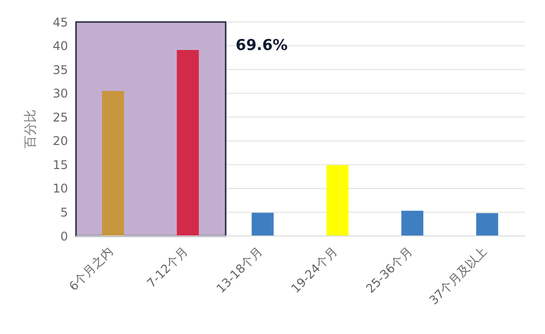 The width and height of the screenshot is (545, 334). What do you see at coordinates (64, 236) in the screenshot?
I see `y-tick-label: 0` at bounding box center [64, 236].